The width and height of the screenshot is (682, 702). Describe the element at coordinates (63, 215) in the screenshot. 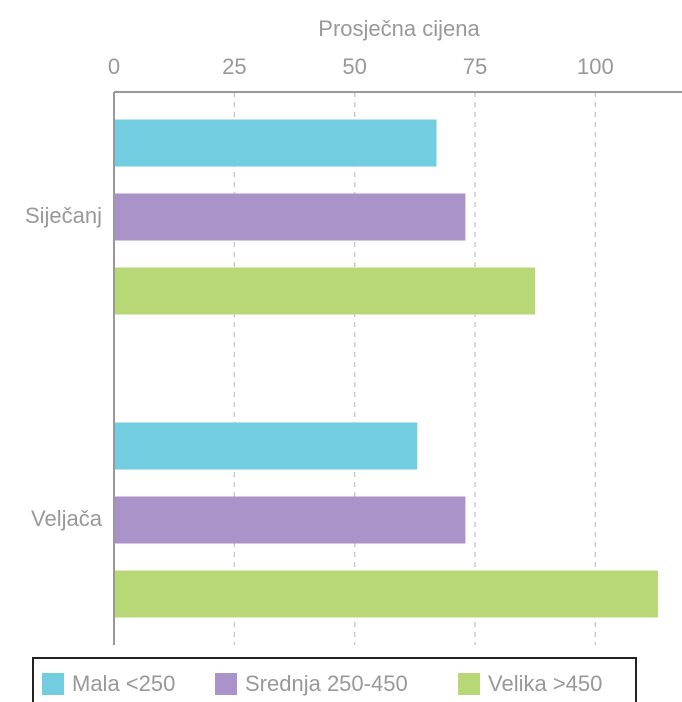

I see `y-tick-label: Siječanj` at that location.